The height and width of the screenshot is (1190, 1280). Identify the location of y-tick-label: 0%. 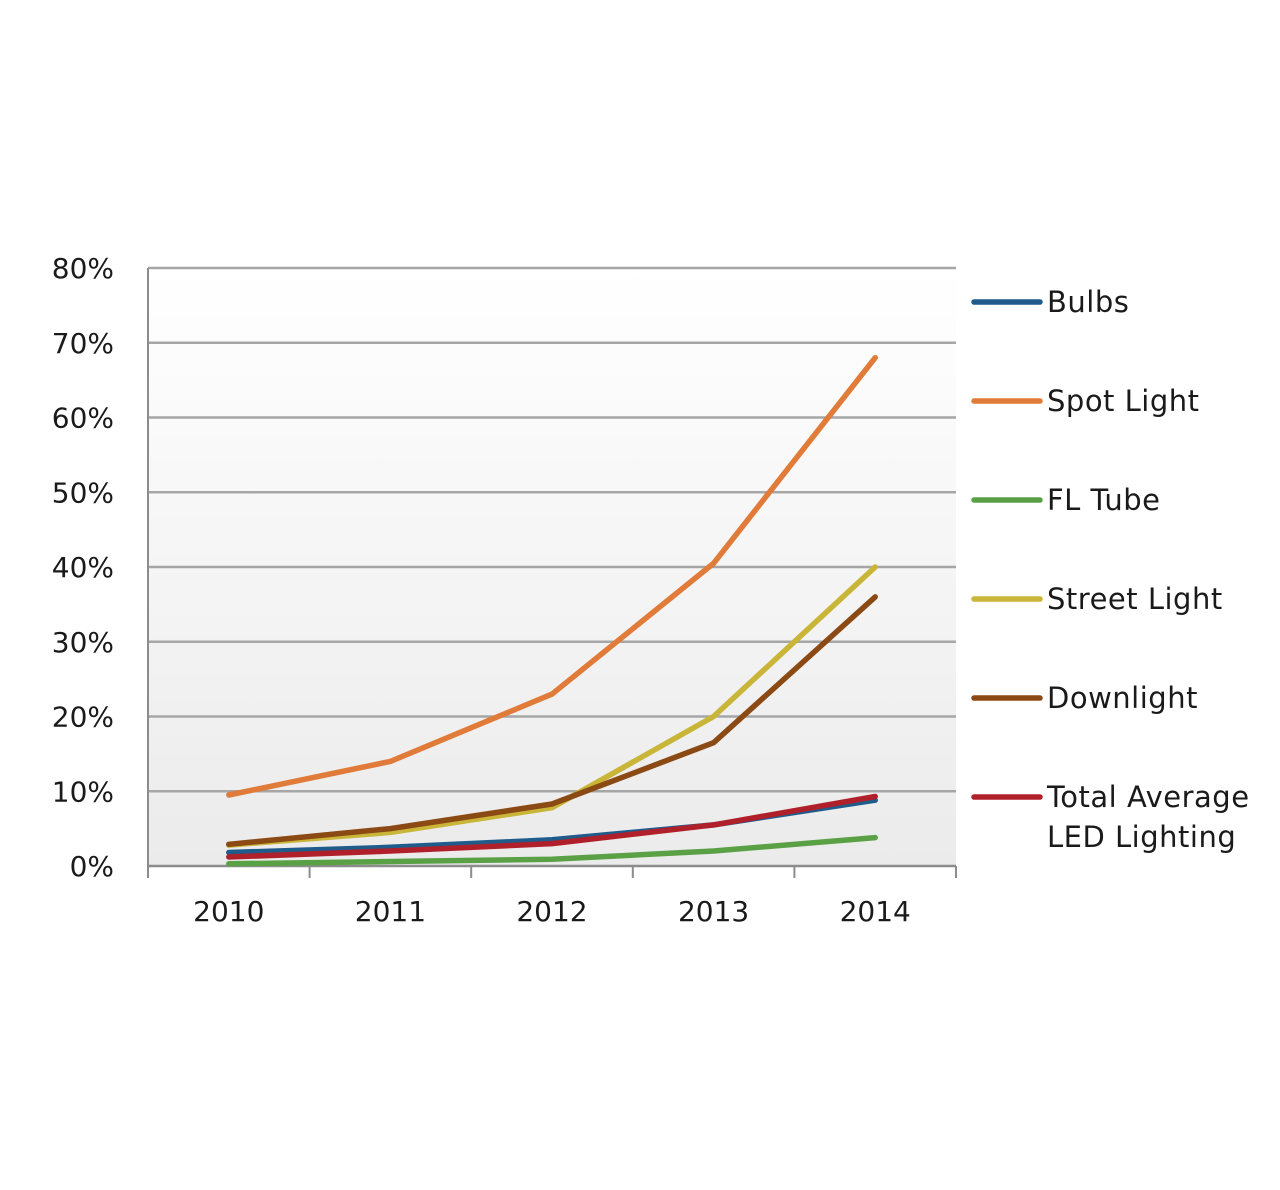
(92, 866).